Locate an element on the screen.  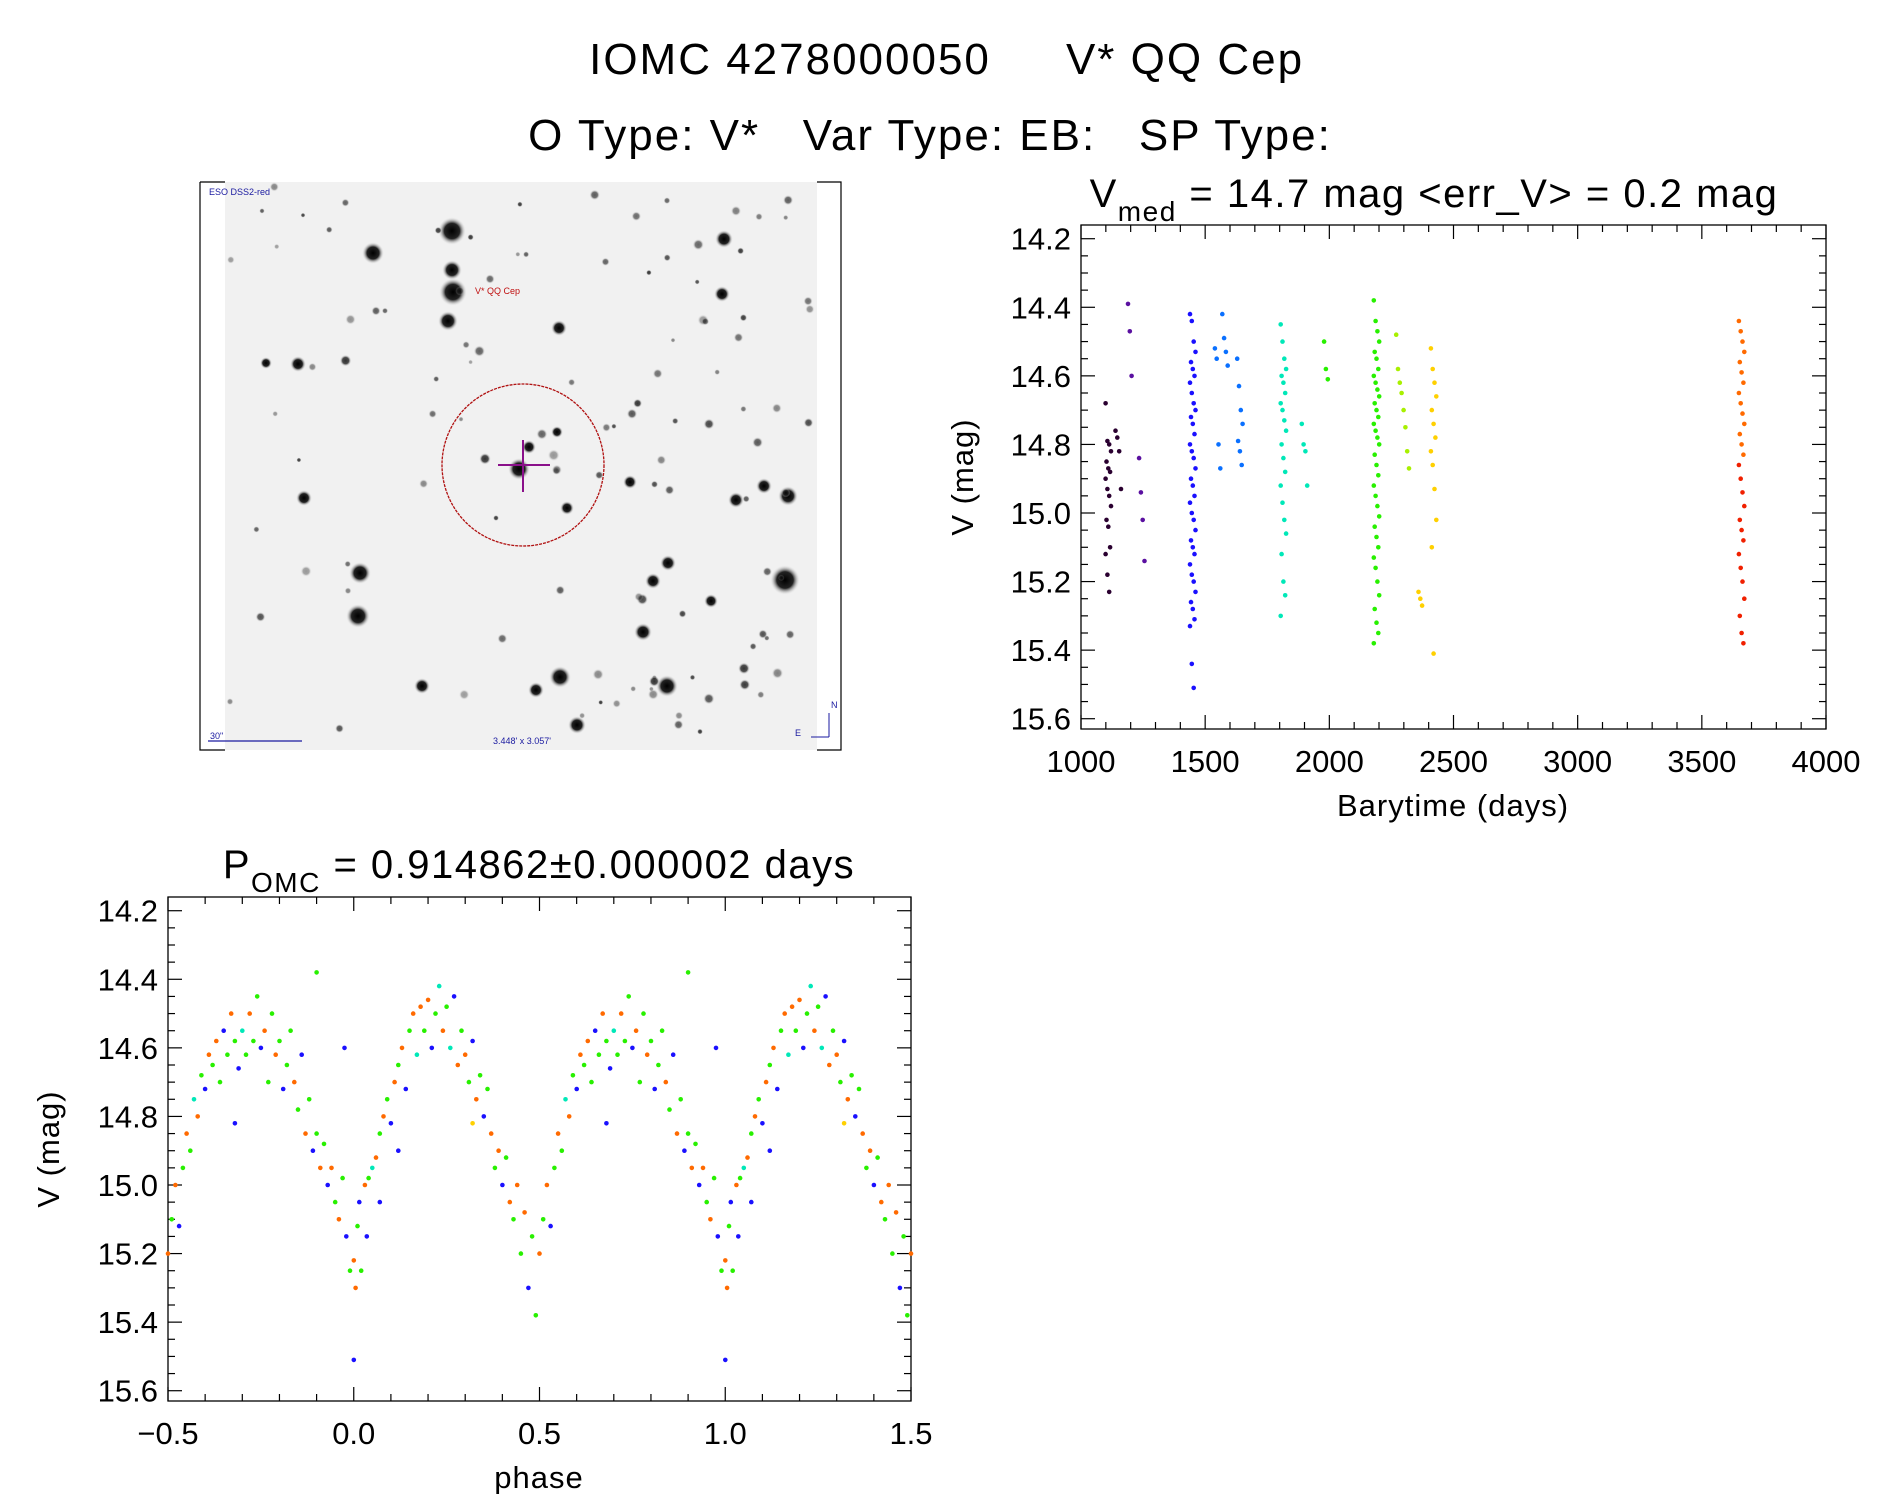
target-label: V* QQ Cep is located at coordinates (497, 291).